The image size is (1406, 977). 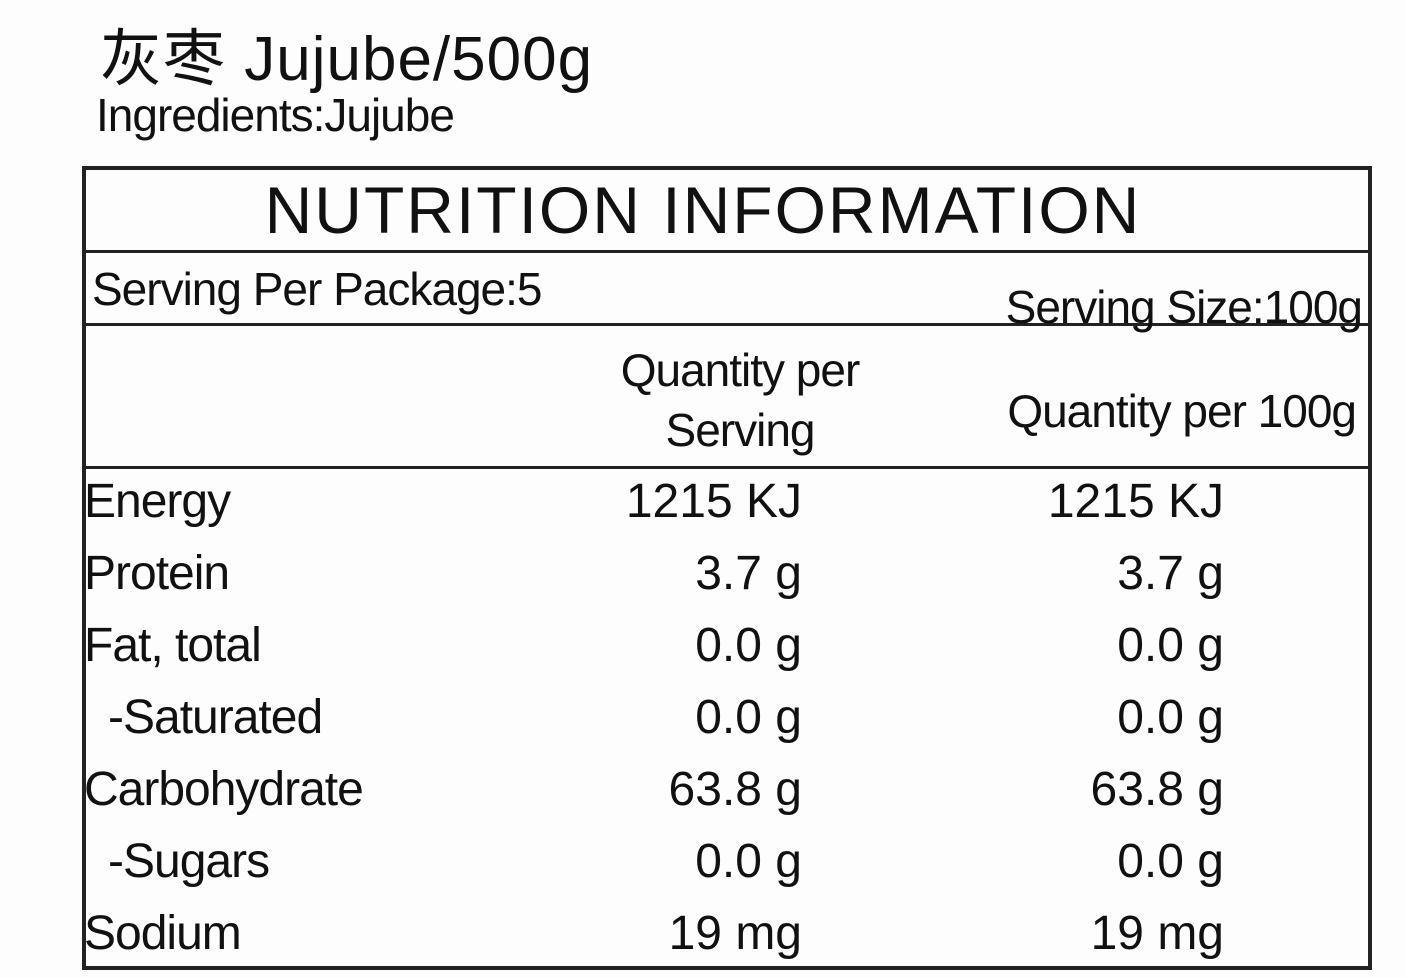 What do you see at coordinates (275, 115) in the screenshot?
I see `ingredients: Ingredients:Jujube` at bounding box center [275, 115].